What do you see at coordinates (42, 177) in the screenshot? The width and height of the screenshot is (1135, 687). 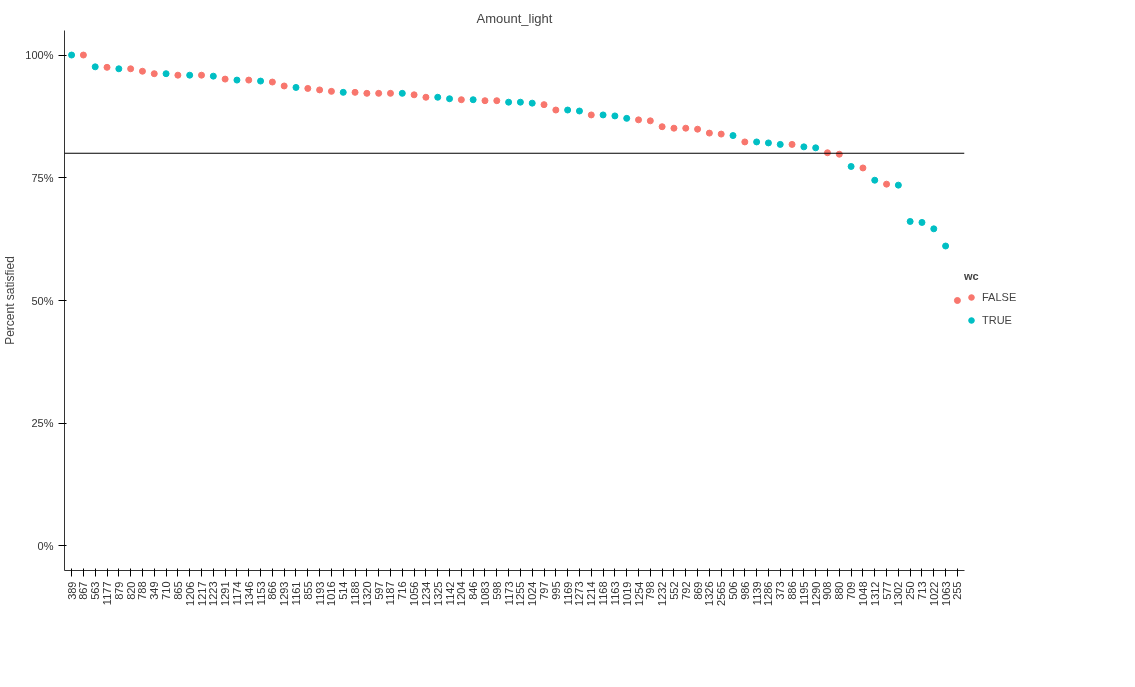 I see `y-tick-label: 75%` at bounding box center [42, 177].